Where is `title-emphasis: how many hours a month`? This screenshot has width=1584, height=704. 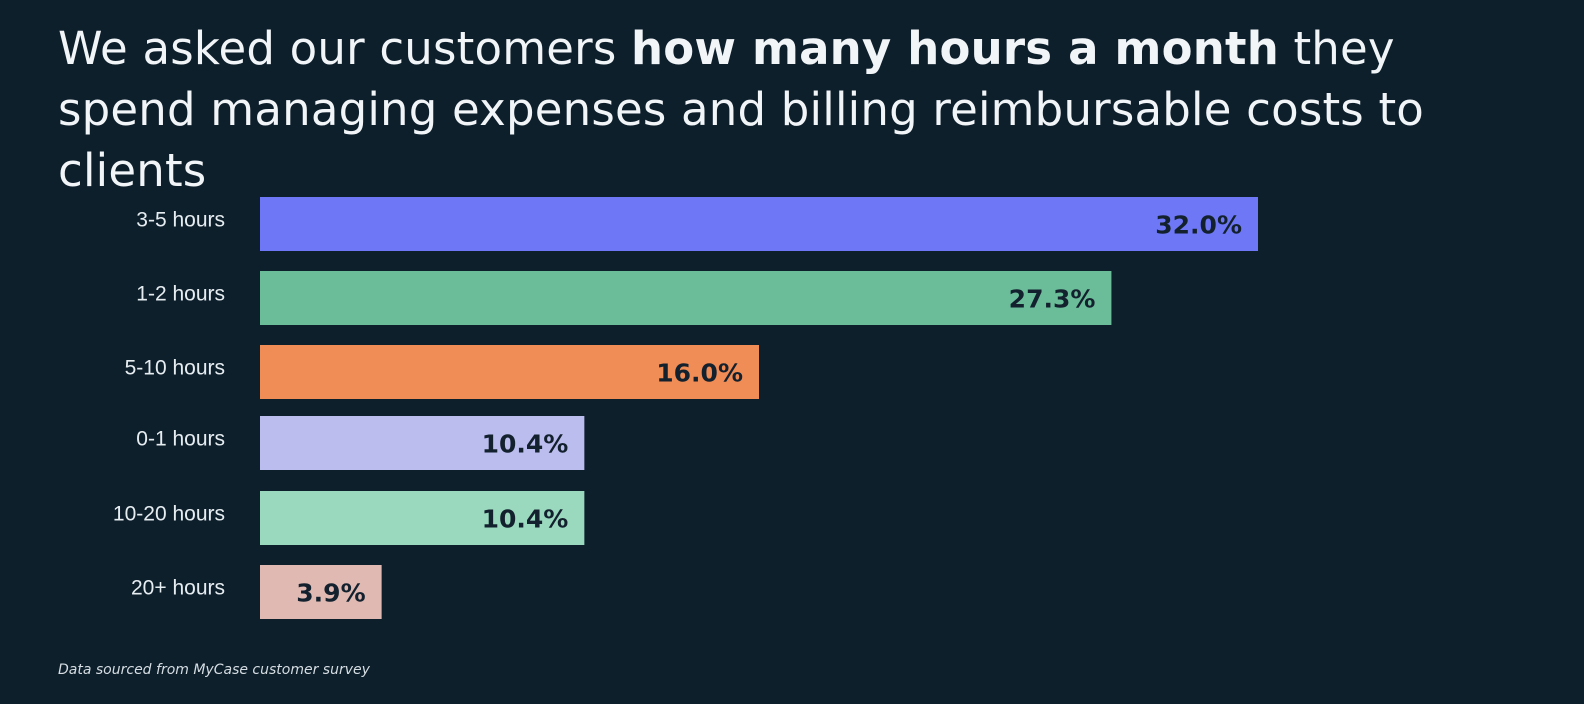 title-emphasis: how many hours a month is located at coordinates (955, 48).